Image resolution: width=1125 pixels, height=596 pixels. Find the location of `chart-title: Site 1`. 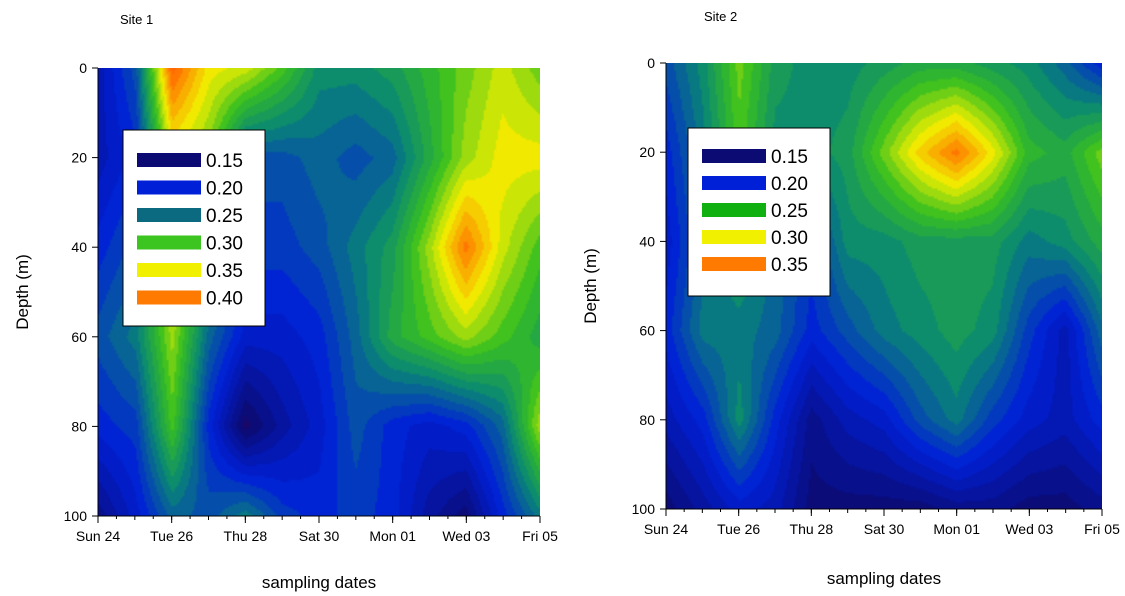

chart-title: Site 1 is located at coordinates (136, 19).